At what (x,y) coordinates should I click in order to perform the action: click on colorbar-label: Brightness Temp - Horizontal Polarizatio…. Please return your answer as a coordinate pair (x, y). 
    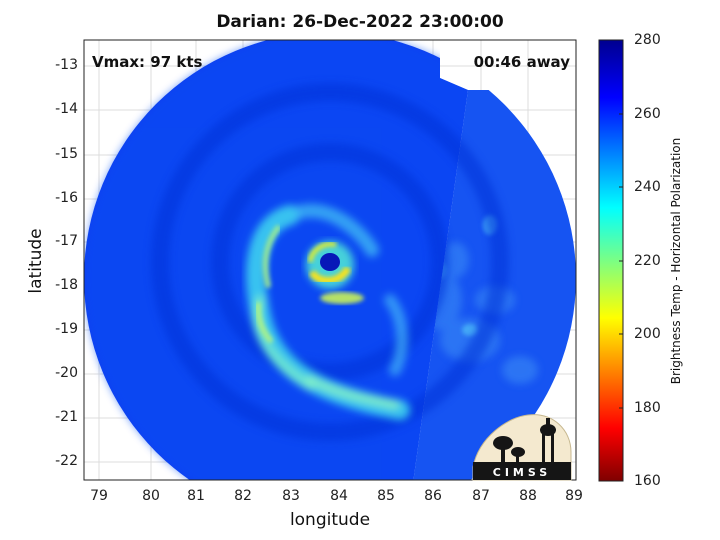
    Looking at the image, I should click on (676, 261).